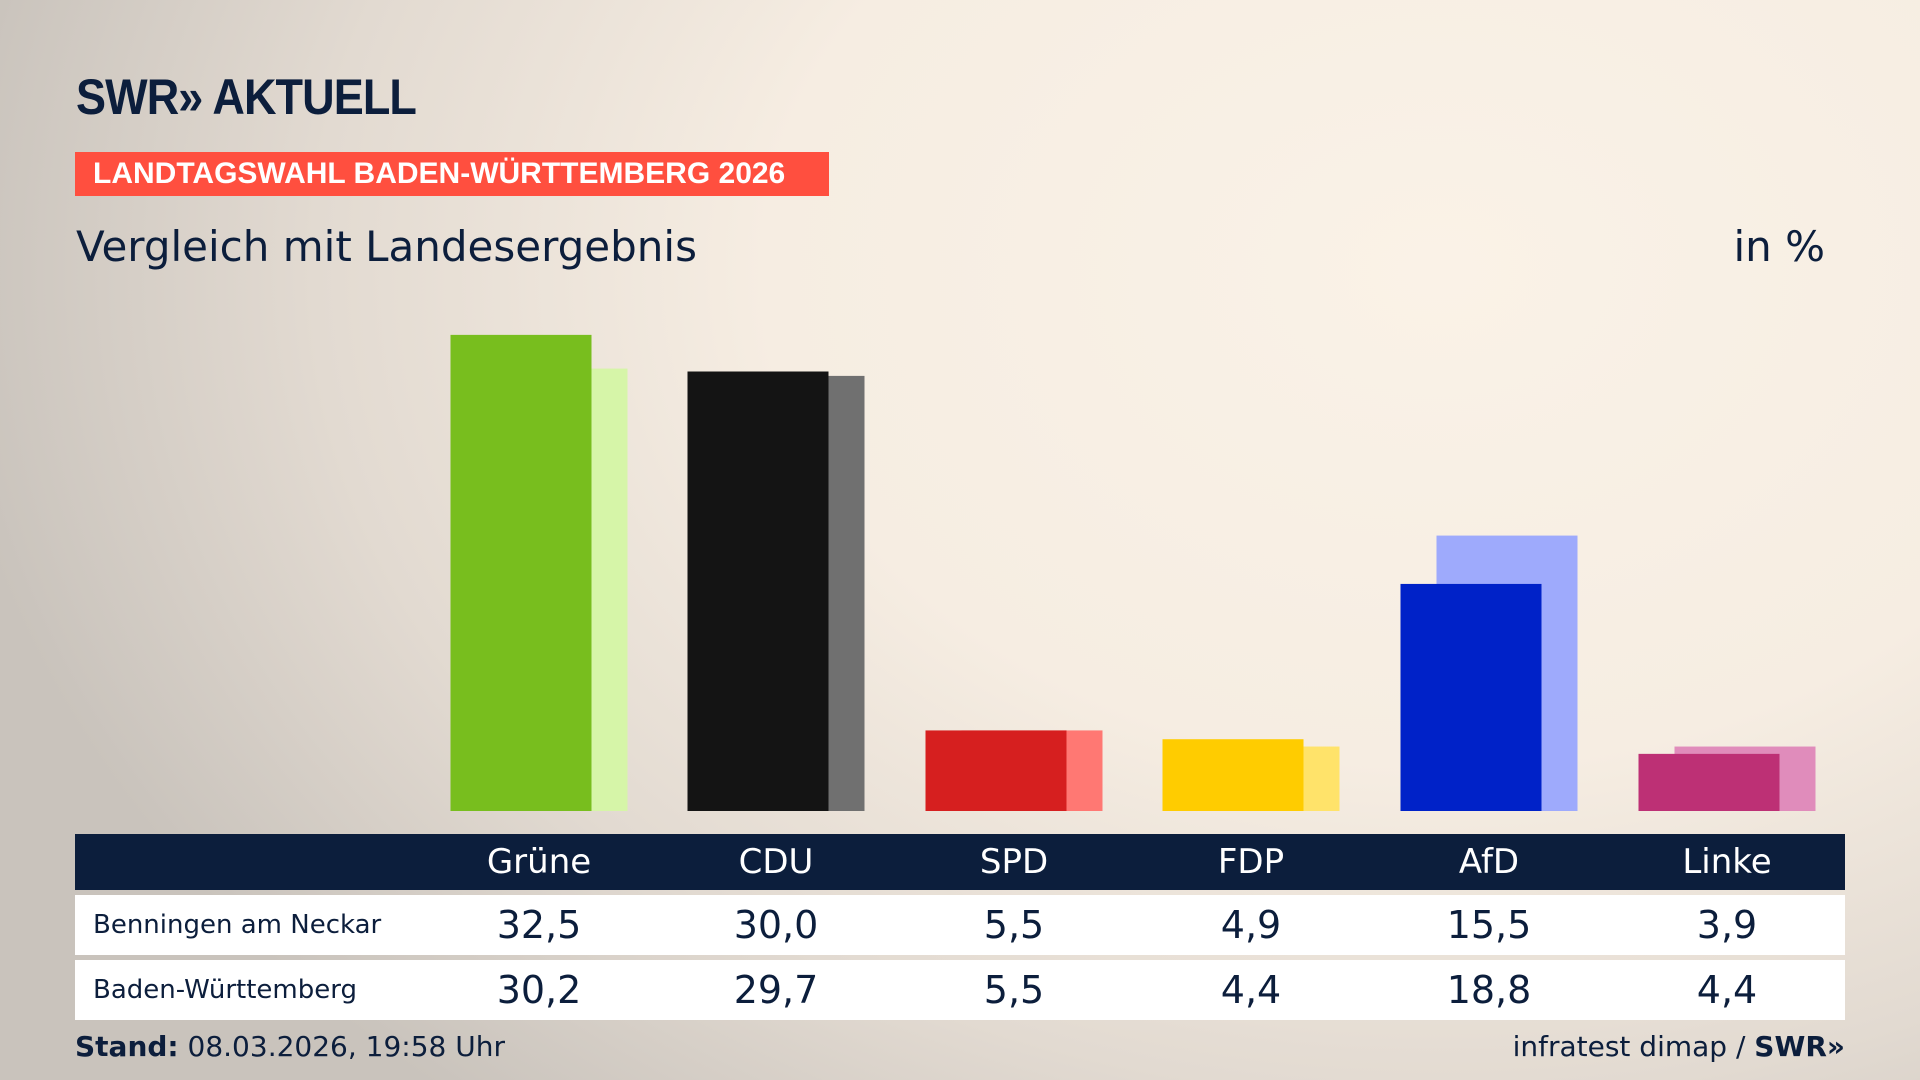 This screenshot has width=1920, height=1080. What do you see at coordinates (1471, 697) in the screenshot?
I see `bar-afd-local` at bounding box center [1471, 697].